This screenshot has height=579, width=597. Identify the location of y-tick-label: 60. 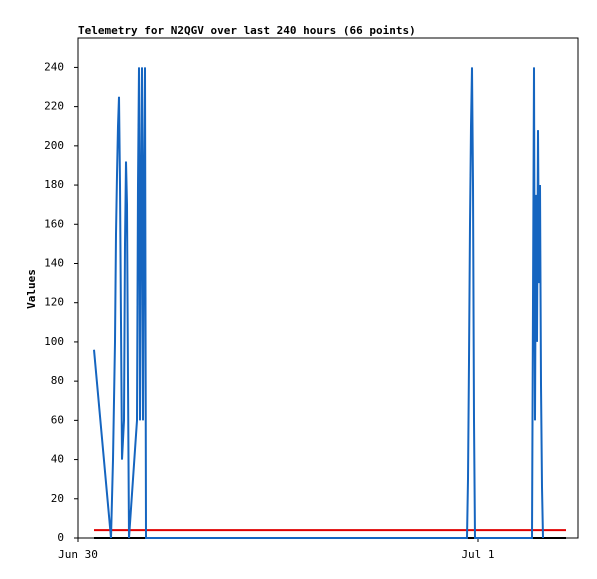
(57, 419).